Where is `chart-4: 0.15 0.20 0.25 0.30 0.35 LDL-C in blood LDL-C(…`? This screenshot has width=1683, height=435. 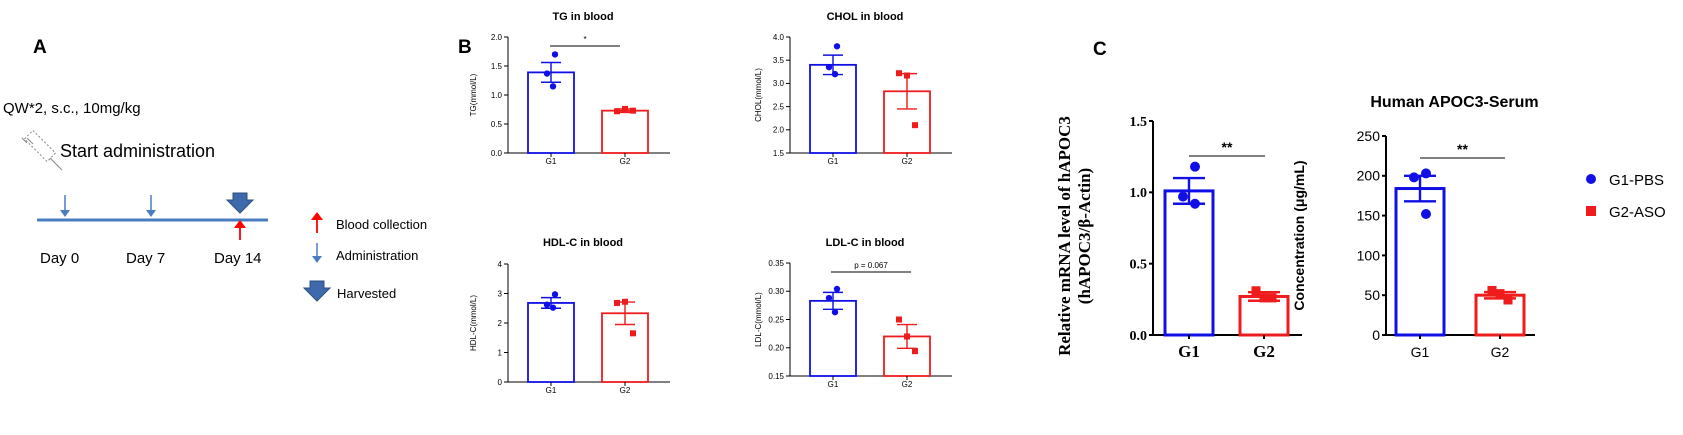 chart-4: 0.15 0.20 0.25 0.30 0.35 LDL-C in blood LDL-C(… is located at coordinates (853, 313).